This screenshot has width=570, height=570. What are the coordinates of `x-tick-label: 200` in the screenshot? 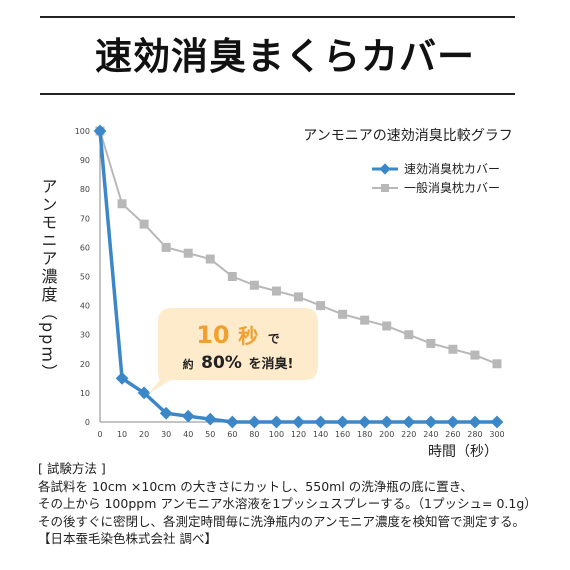 It's located at (386, 434).